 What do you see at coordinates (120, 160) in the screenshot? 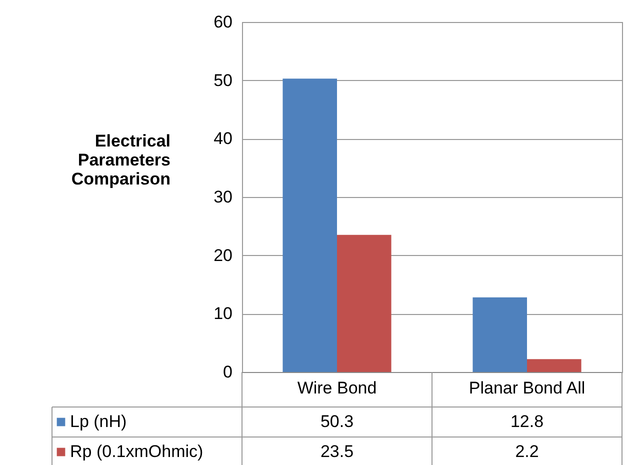
I see `y-axis-title: Electrical Parameters Comparison` at bounding box center [120, 160].